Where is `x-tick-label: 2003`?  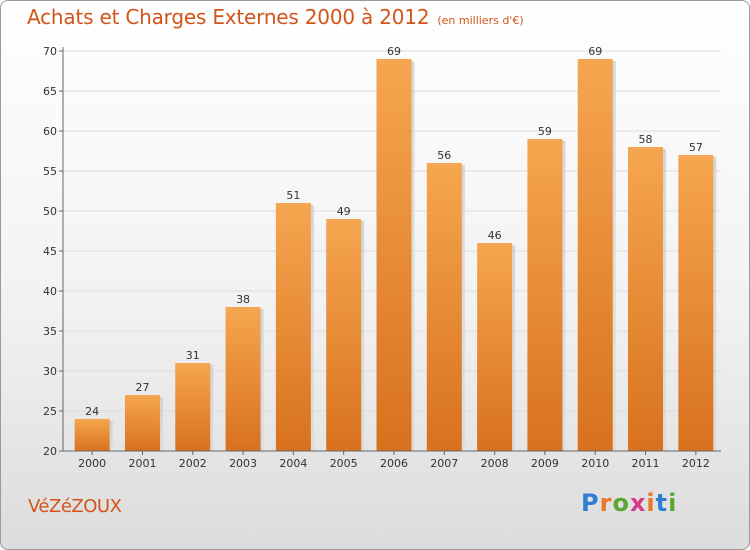 x-tick-label: 2003 is located at coordinates (243, 463).